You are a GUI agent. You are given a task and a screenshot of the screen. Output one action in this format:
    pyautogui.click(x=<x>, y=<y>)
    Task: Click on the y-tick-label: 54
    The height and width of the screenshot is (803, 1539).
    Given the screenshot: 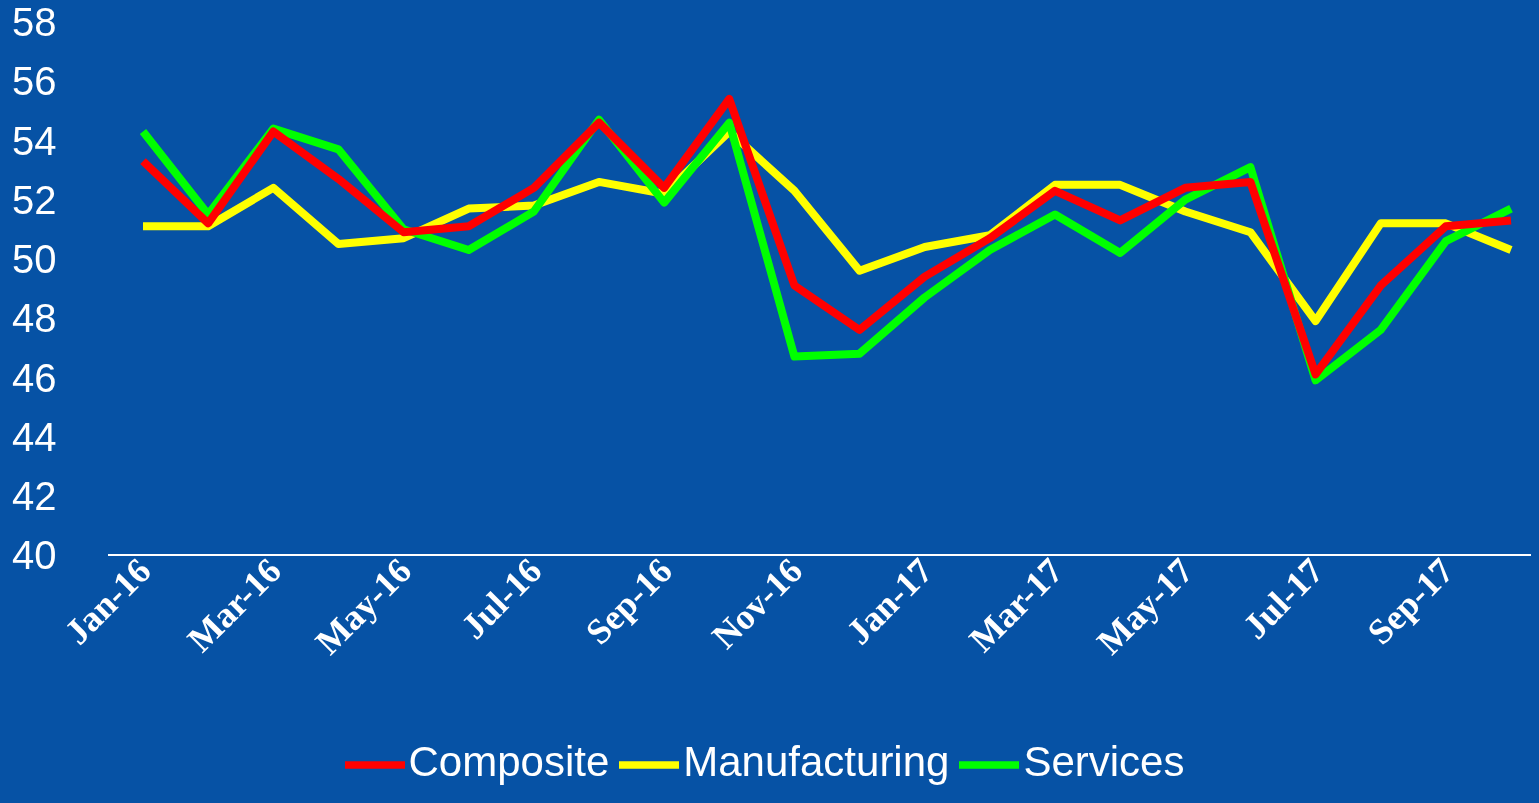 What is the action you would take?
    pyautogui.click(x=34, y=140)
    